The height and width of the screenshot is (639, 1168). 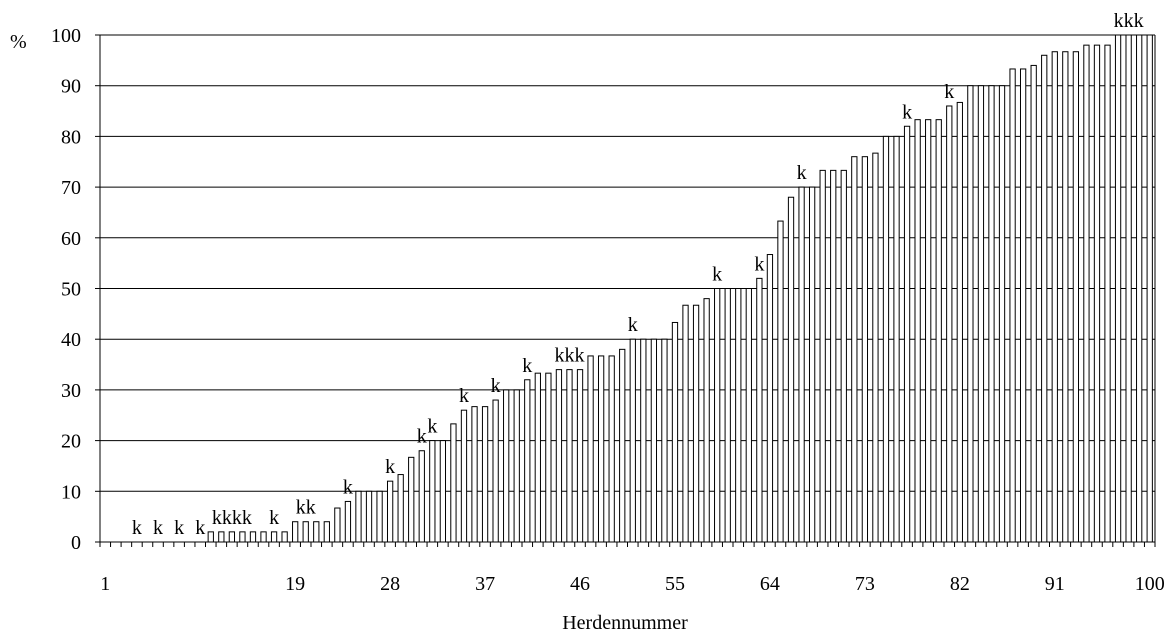 I want to click on y-tick-label-70: 70, so click(x=71, y=188).